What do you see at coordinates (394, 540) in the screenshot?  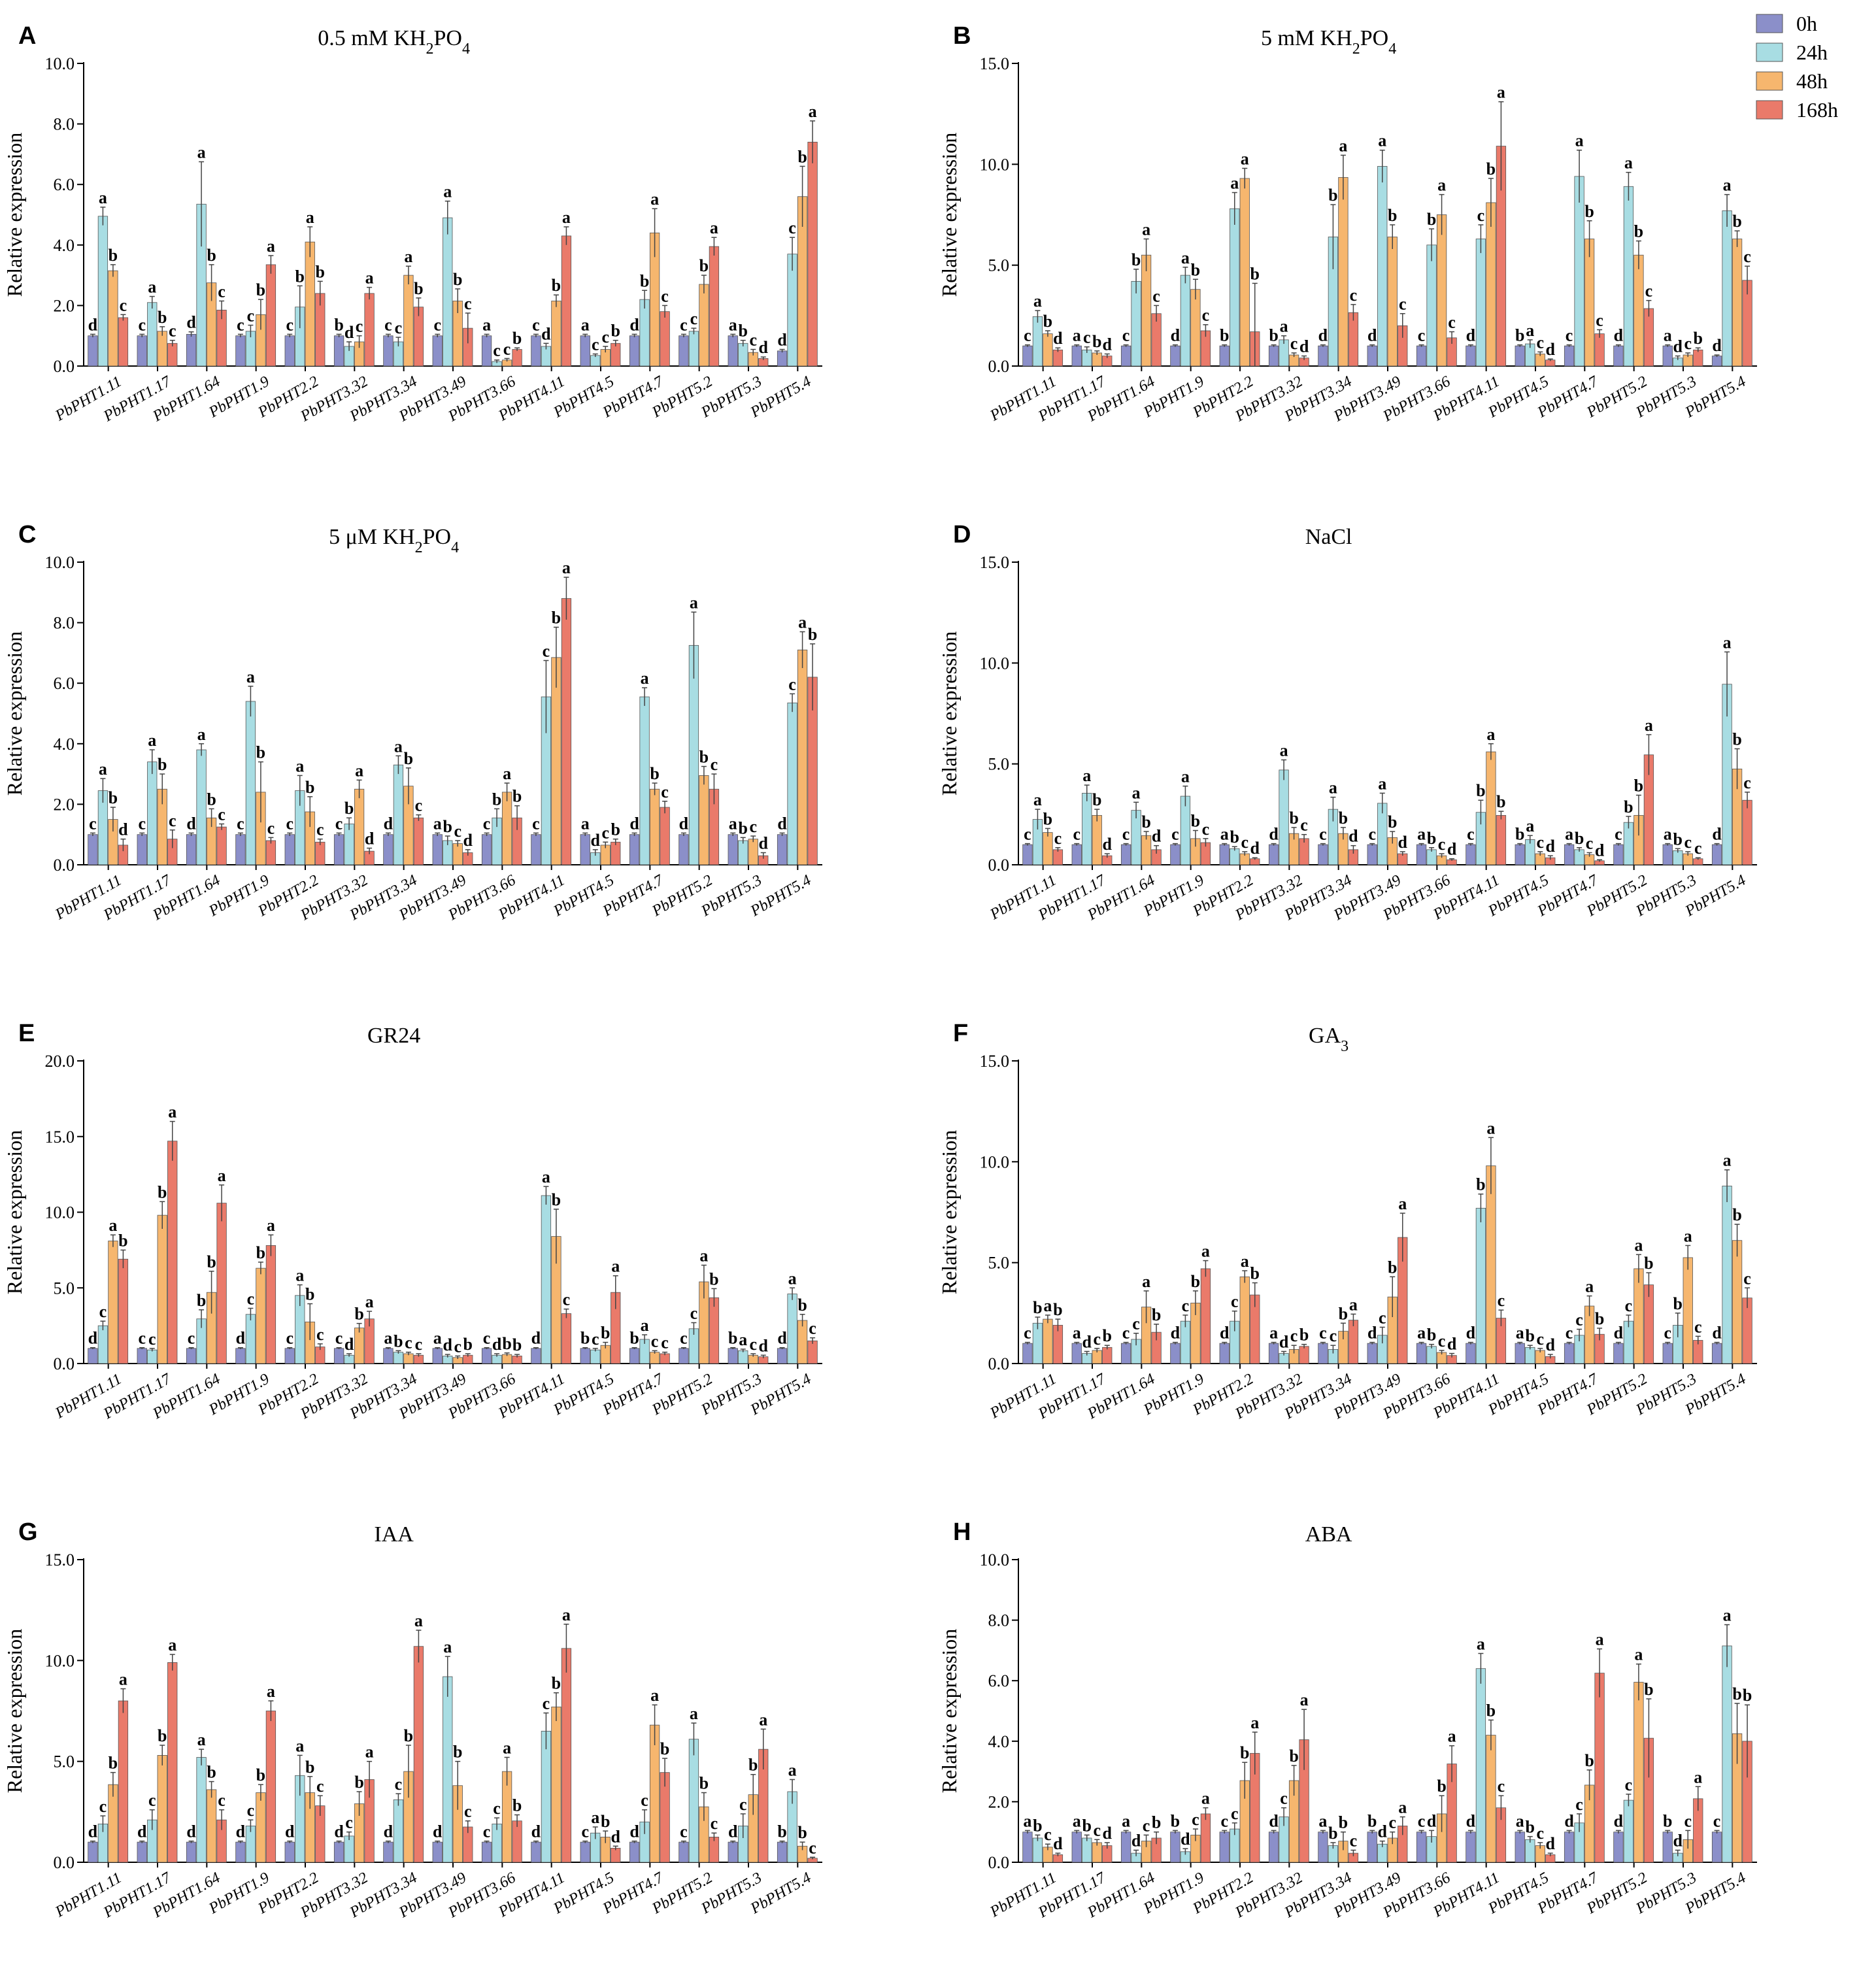 I see `chart-title: 5 μM KH2PO4` at bounding box center [394, 540].